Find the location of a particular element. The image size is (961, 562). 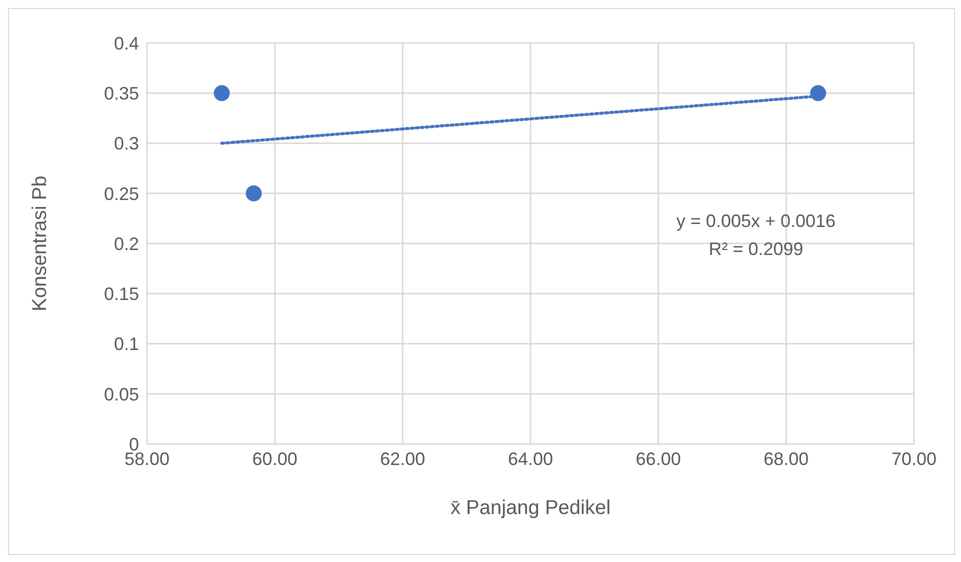

x-tick-label: 68.00 is located at coordinates (786, 458).